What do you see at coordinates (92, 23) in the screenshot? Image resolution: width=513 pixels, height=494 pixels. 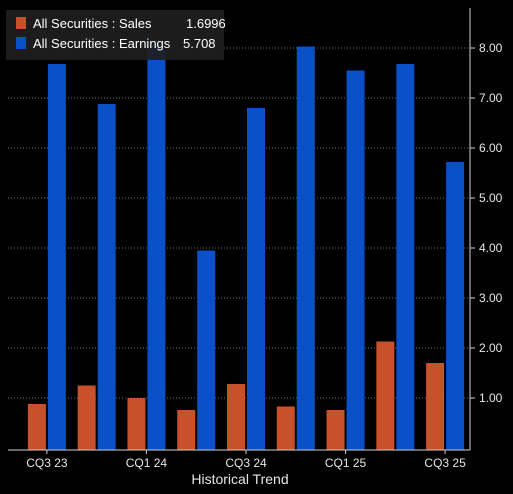 I see `legend-label-sales: All Securities : Sales` at bounding box center [92, 23].